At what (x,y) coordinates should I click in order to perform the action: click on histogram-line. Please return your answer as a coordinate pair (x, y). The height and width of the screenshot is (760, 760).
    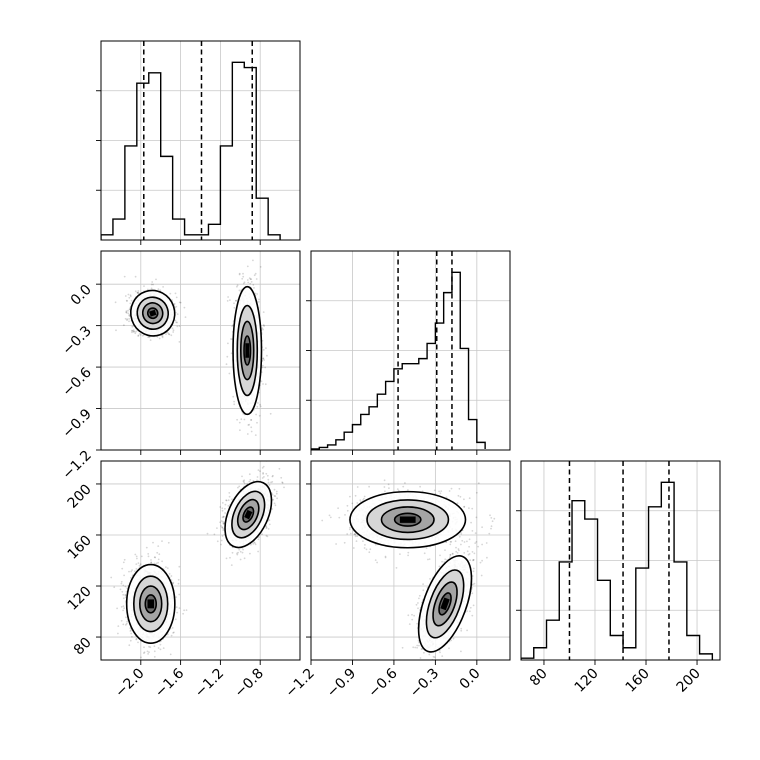
    Looking at the image, I should click on (617, 570).